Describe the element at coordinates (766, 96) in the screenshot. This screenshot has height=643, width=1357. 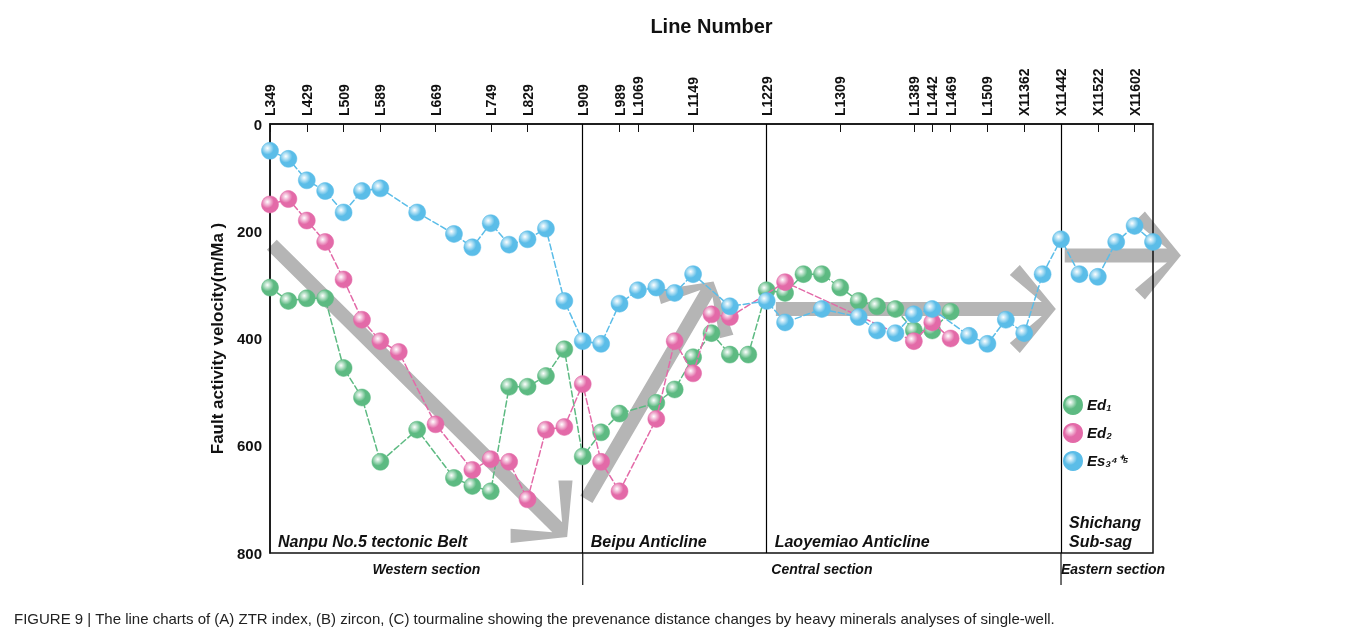
I see `x-tick-label: L1229` at that location.